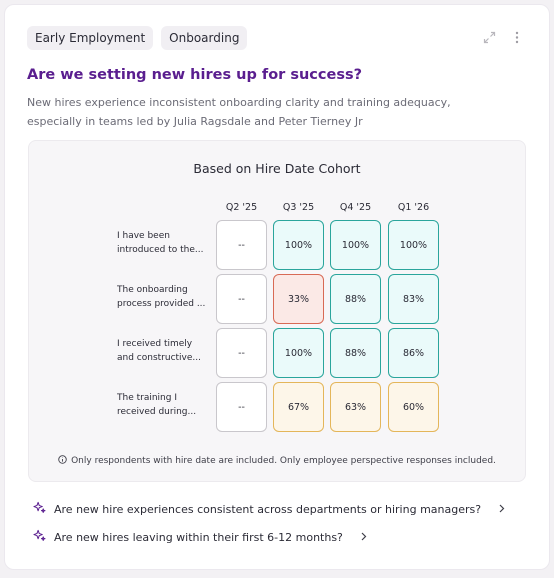  I want to click on heatmap-cell: 60%, so click(413, 407).